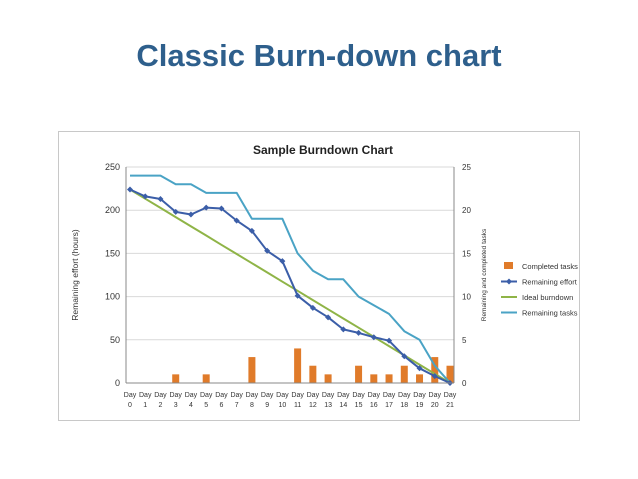  Describe the element at coordinates (319, 55) in the screenshot. I see `slide-title: Classic Burn-down chart` at that location.